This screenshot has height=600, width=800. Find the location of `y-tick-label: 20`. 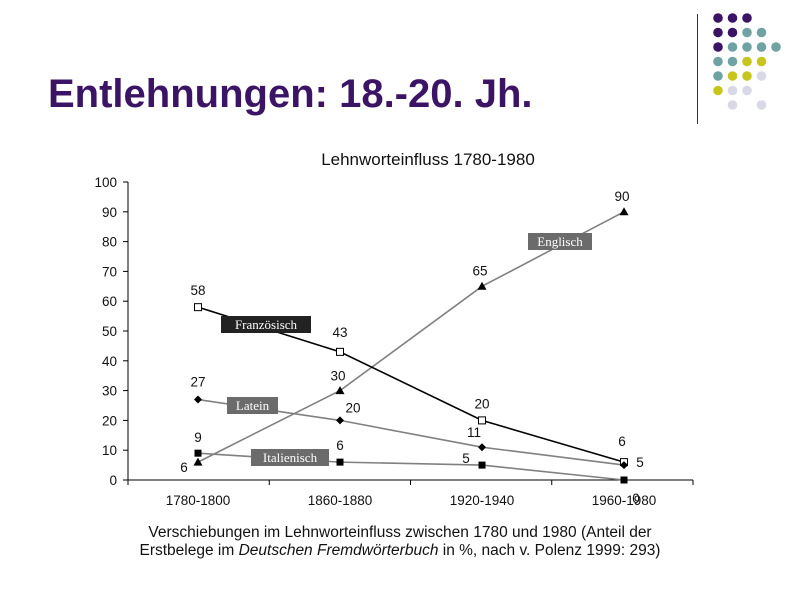

y-tick-label: 20 is located at coordinates (109, 420).